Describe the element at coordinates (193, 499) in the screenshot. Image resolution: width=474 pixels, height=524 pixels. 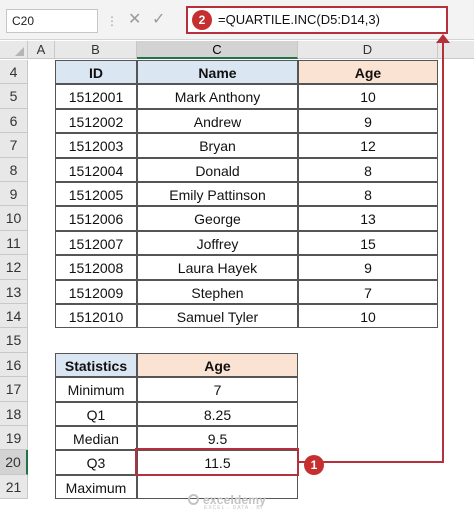
I see `exceldemy-logo-icon` at that location.